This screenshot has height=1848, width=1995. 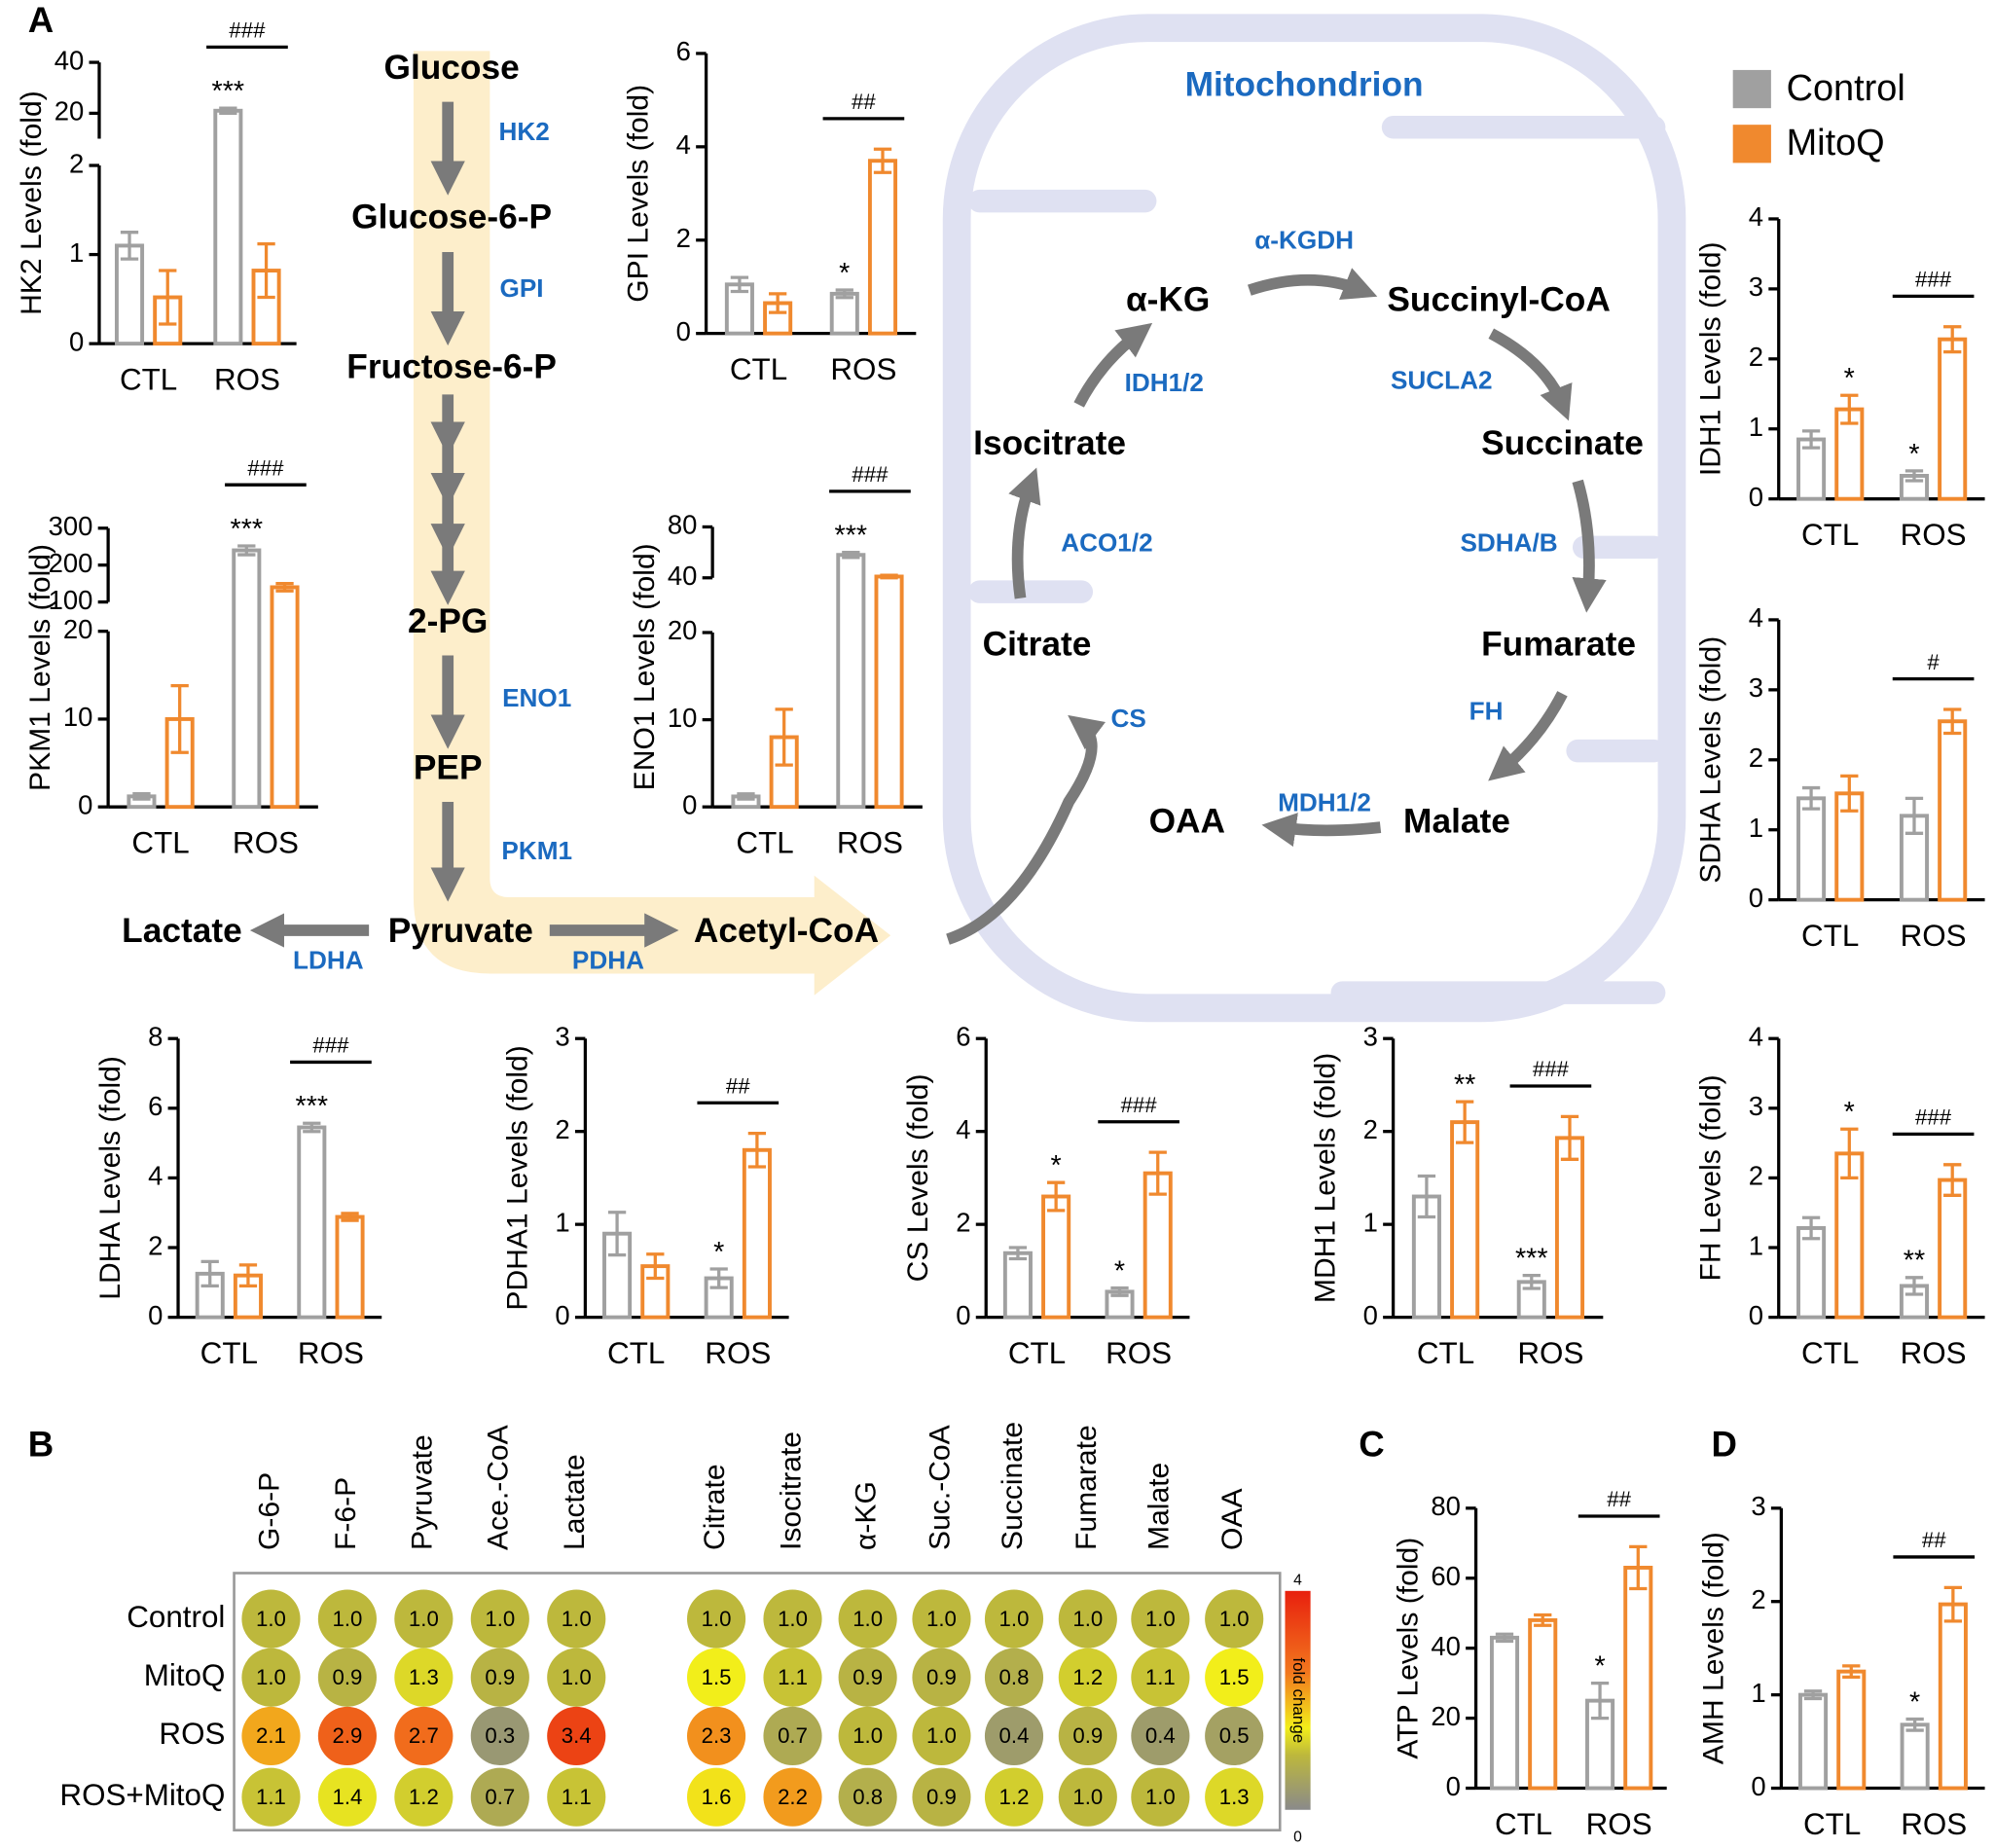 What do you see at coordinates (1409, 1648) in the screenshot?
I see `y-axis-label: ATP Levels (fold)` at bounding box center [1409, 1648].